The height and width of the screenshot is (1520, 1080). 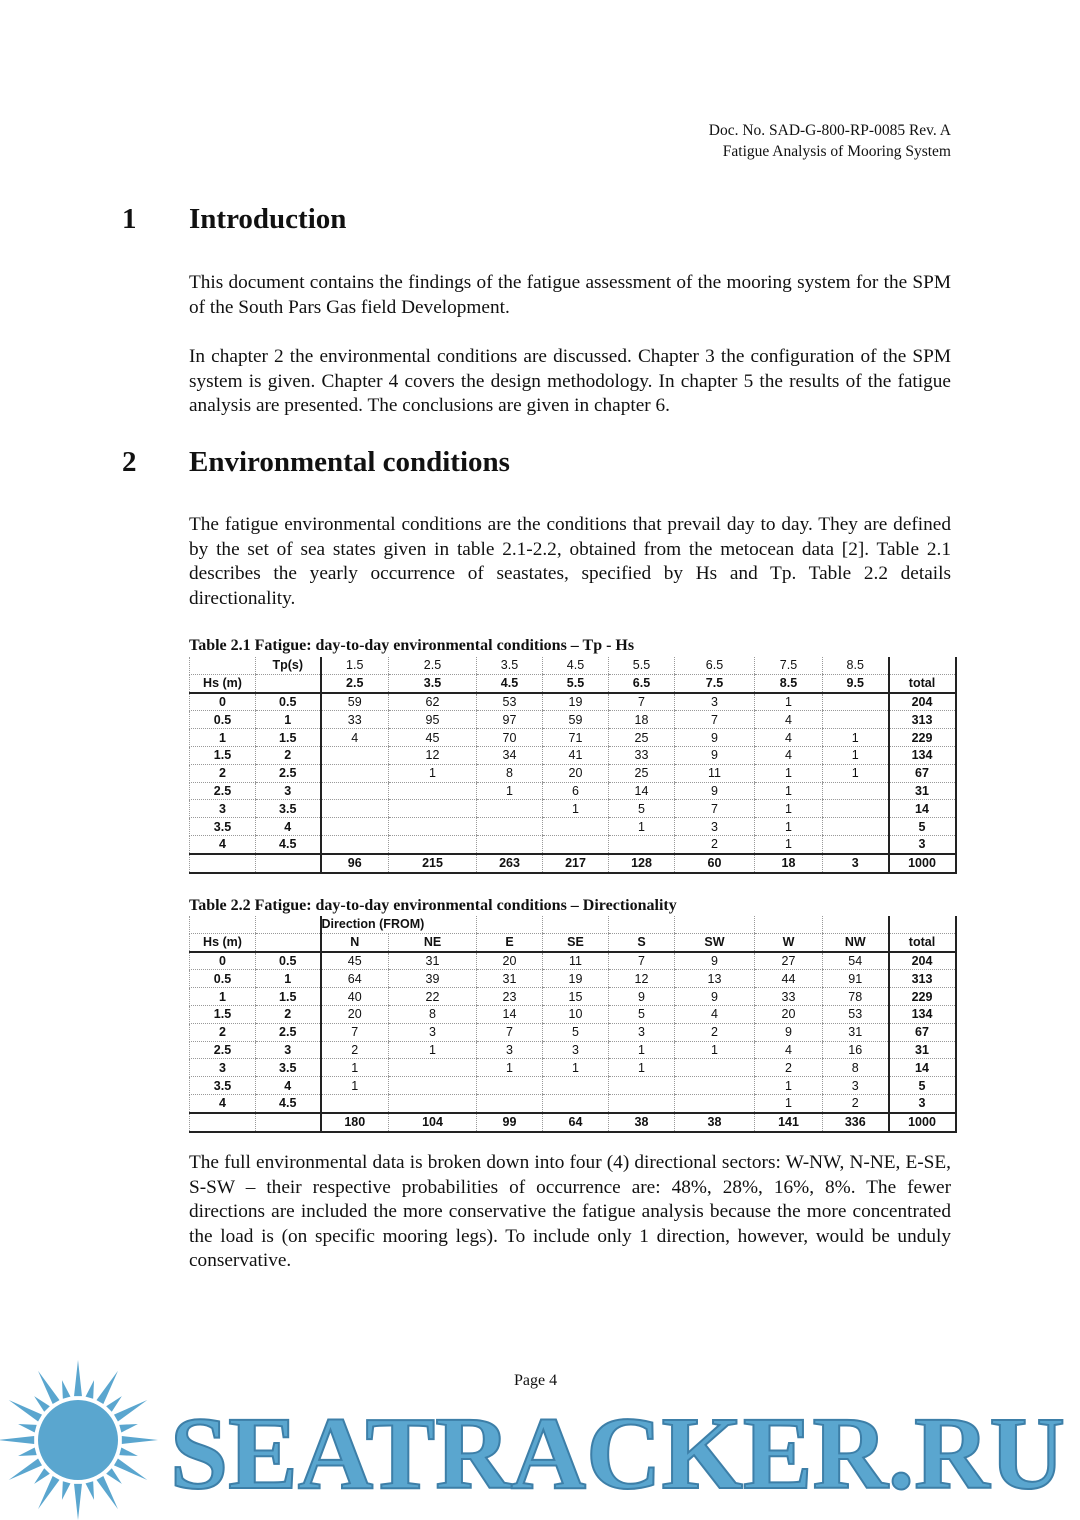 I want to click on table-cell: 229, so click(x=922, y=737).